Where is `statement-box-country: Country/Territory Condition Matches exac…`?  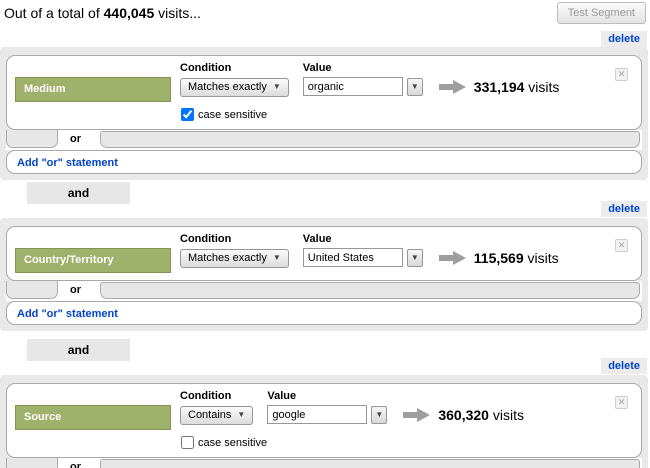
statement-box-country: Country/Territory Condition Matches exac… is located at coordinates (324, 253).